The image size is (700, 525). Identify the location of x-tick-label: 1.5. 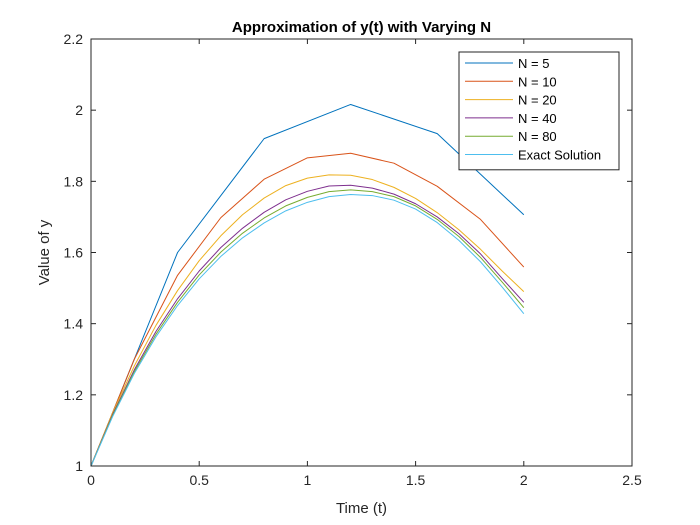
(416, 480).